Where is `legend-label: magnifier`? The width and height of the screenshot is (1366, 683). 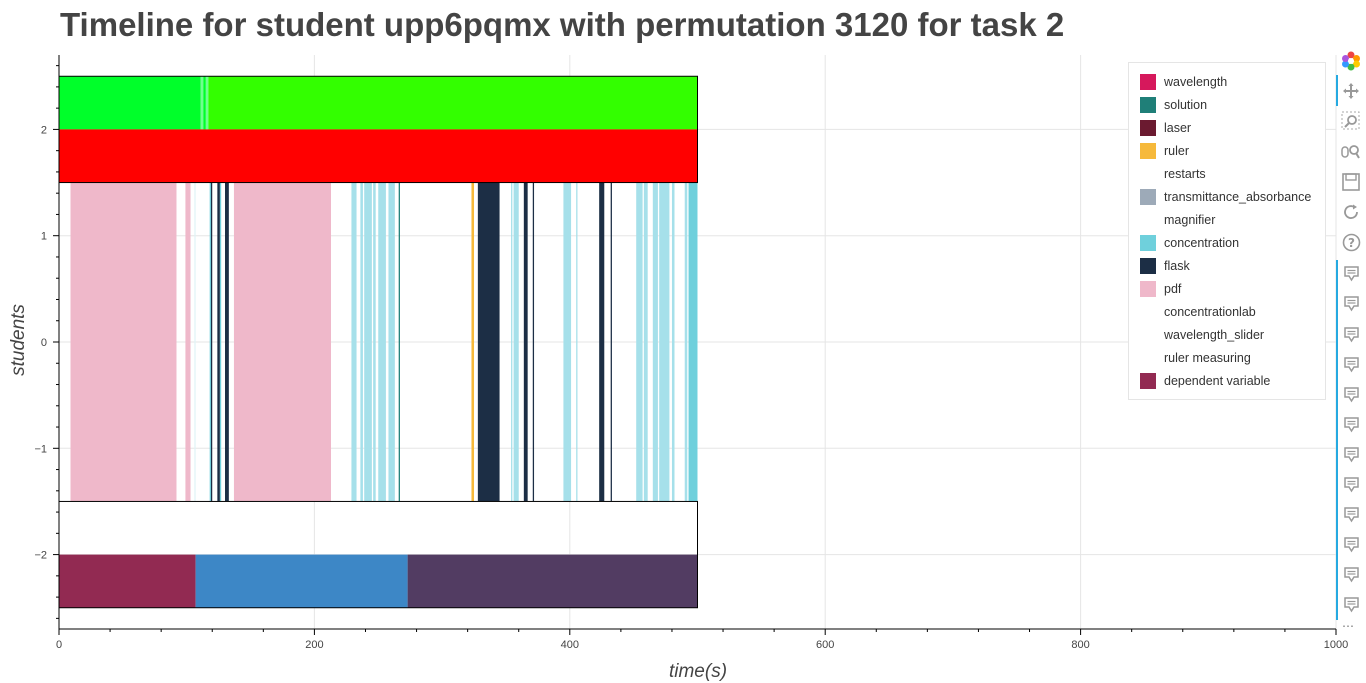
legend-label: magnifier is located at coordinates (1190, 219).